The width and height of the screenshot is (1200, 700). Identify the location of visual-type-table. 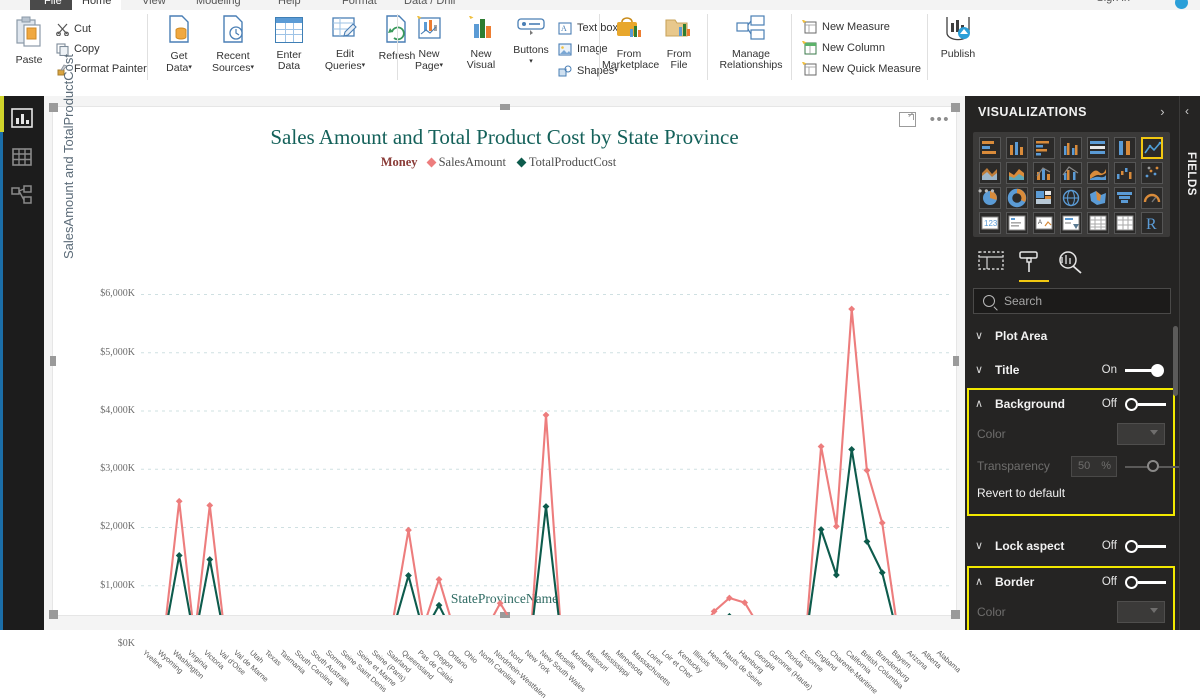
(1098, 223).